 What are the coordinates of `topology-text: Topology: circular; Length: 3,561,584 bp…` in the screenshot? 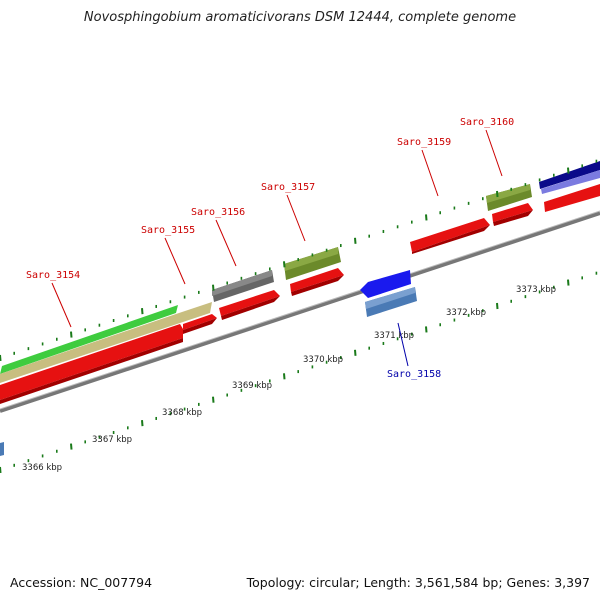 It's located at (418, 582).